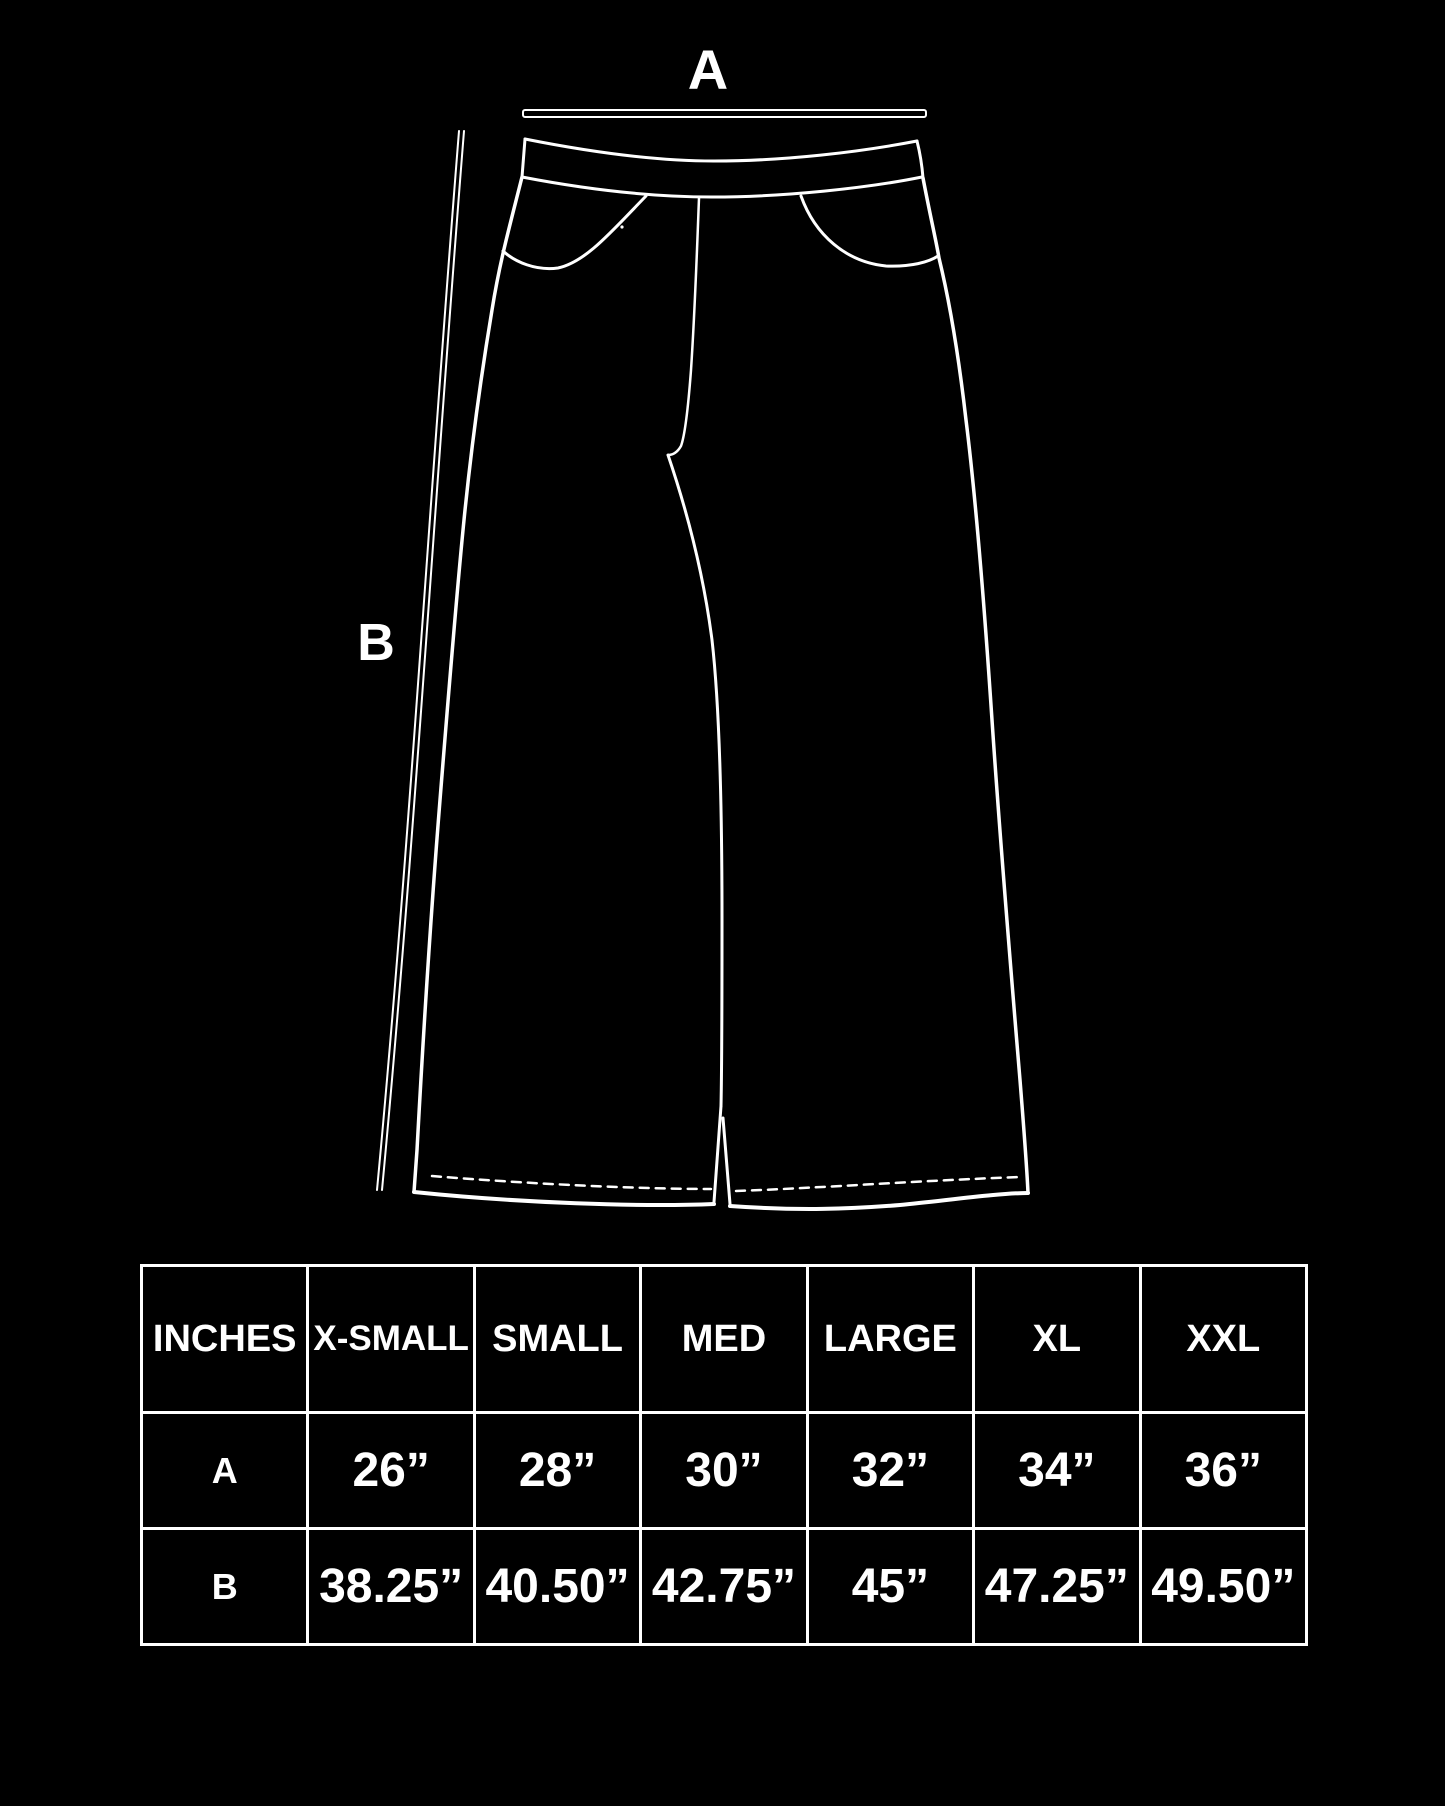 The width and height of the screenshot is (1445, 1806). I want to click on measure-line-b-inner, so click(423, 660).